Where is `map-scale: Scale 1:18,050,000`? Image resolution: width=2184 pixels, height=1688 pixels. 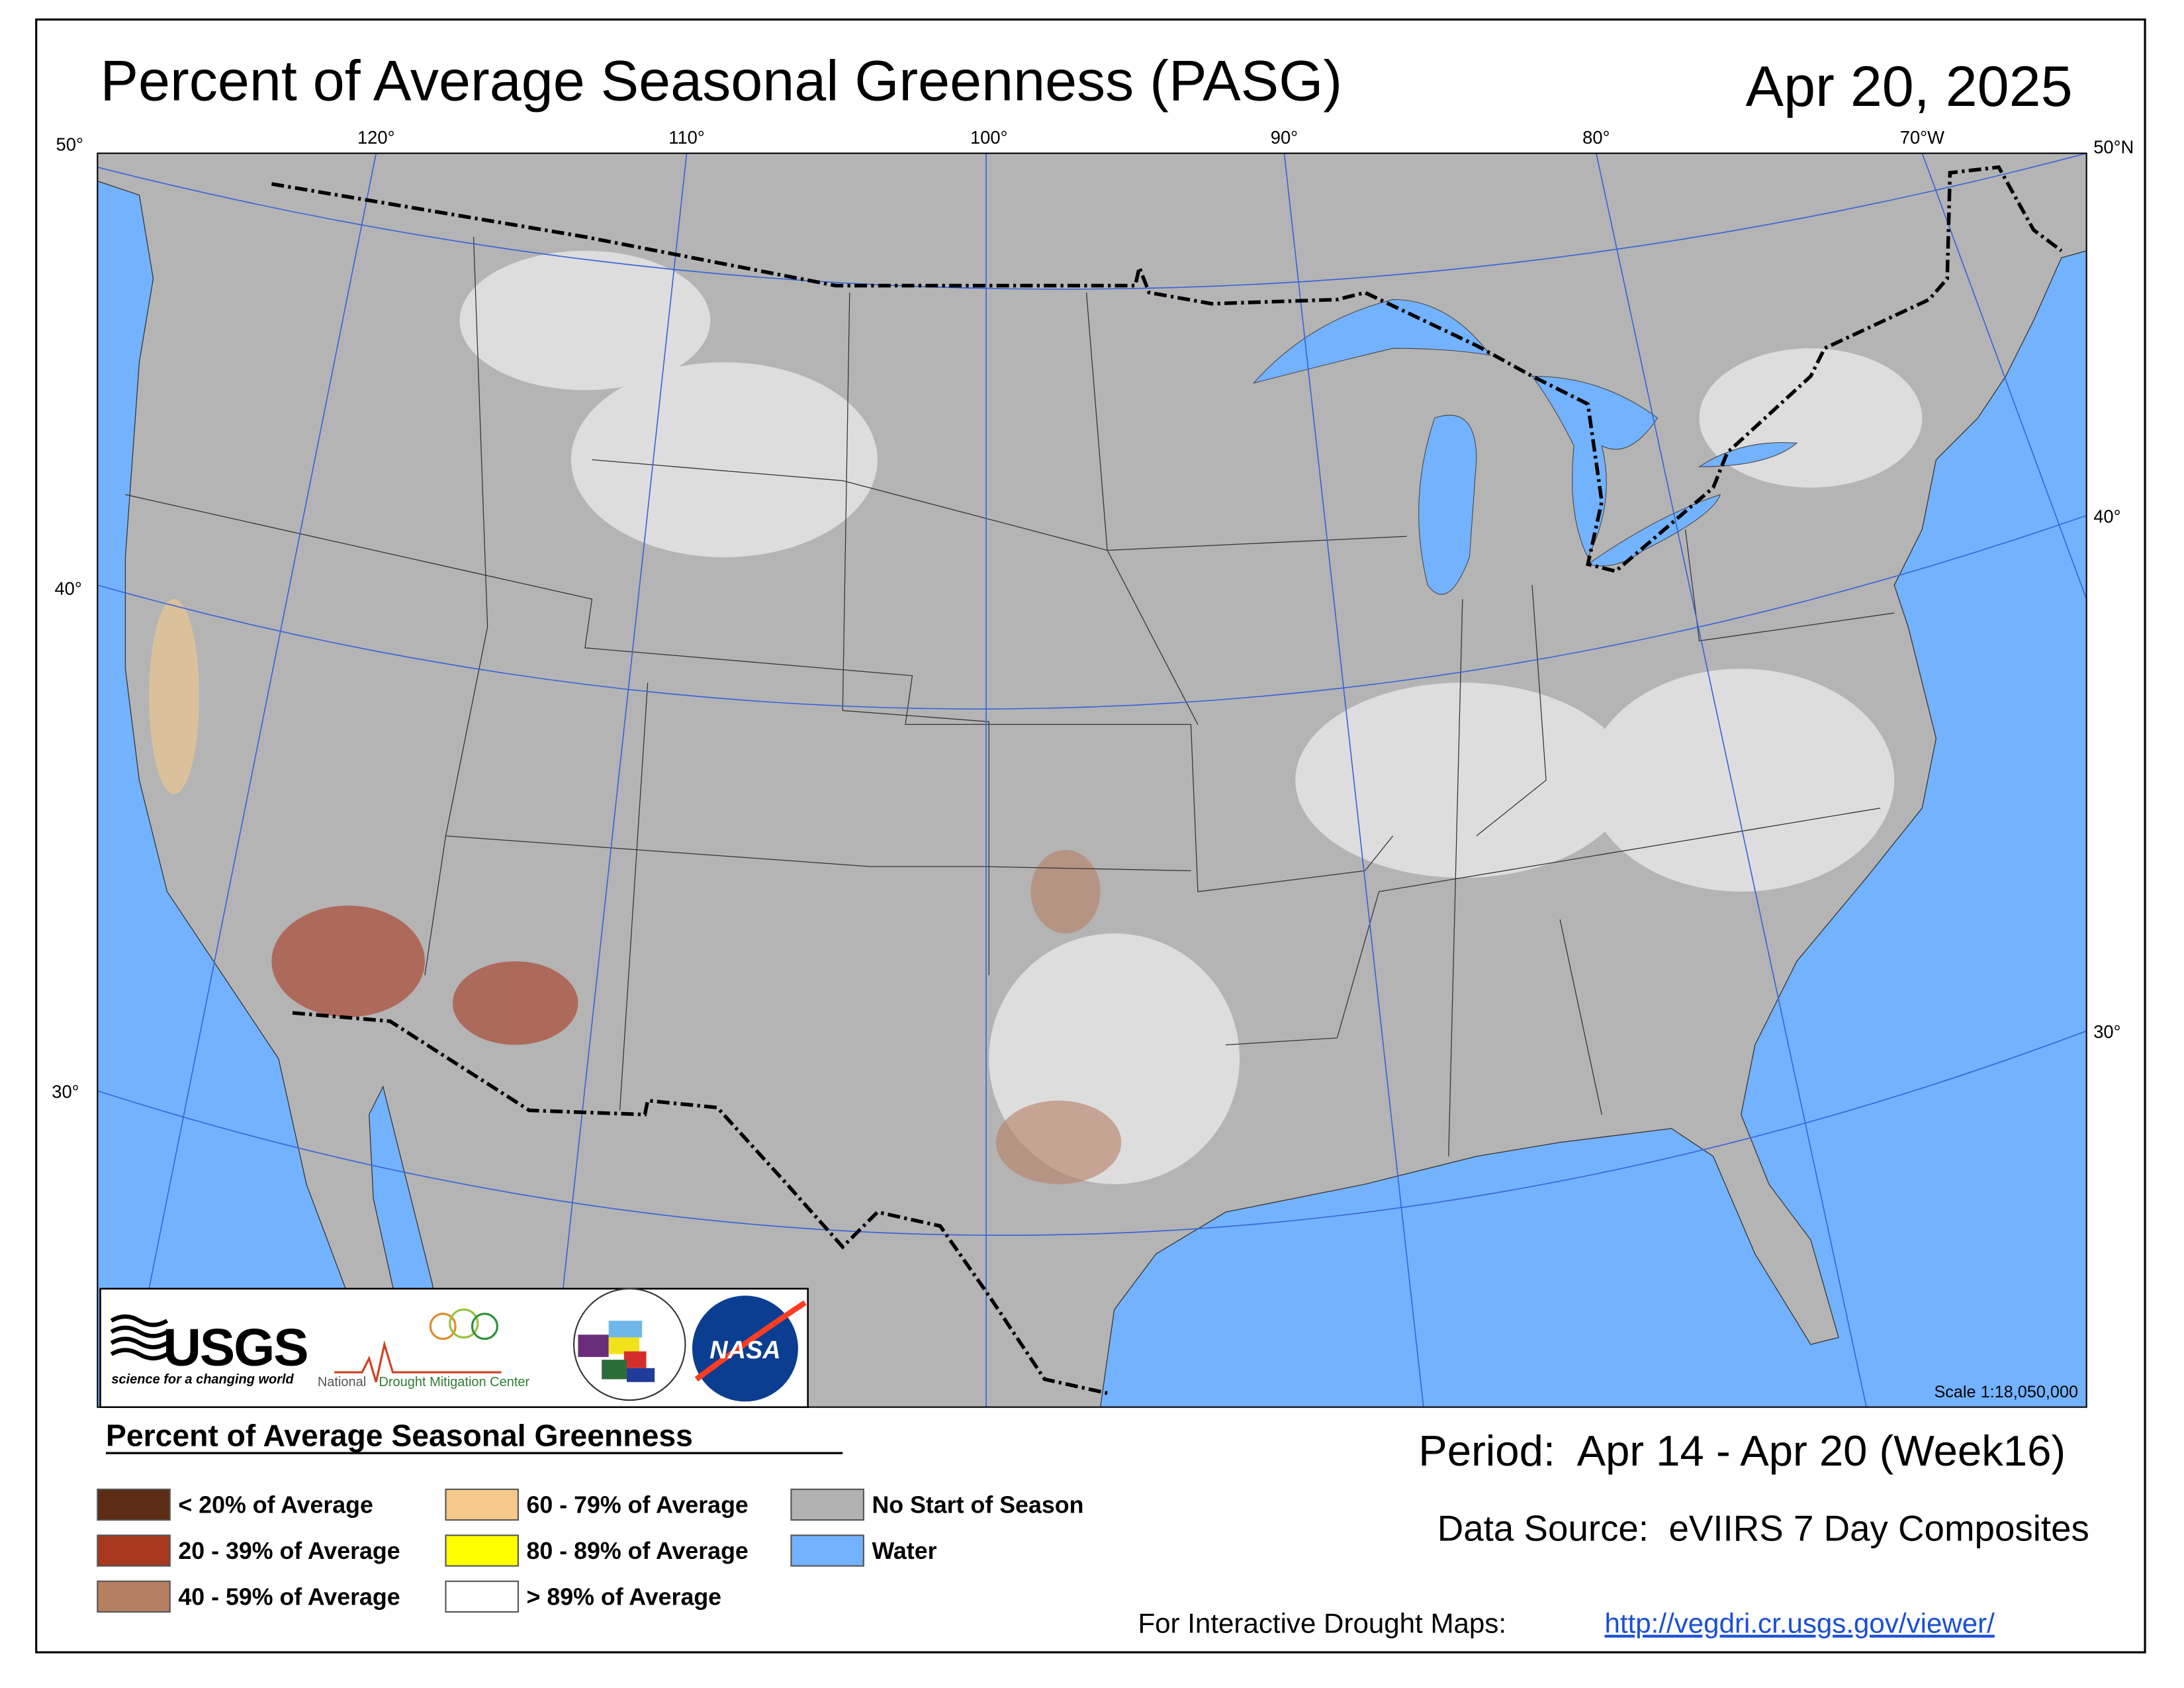 map-scale: Scale 1:18,050,000 is located at coordinates (2006, 1392).